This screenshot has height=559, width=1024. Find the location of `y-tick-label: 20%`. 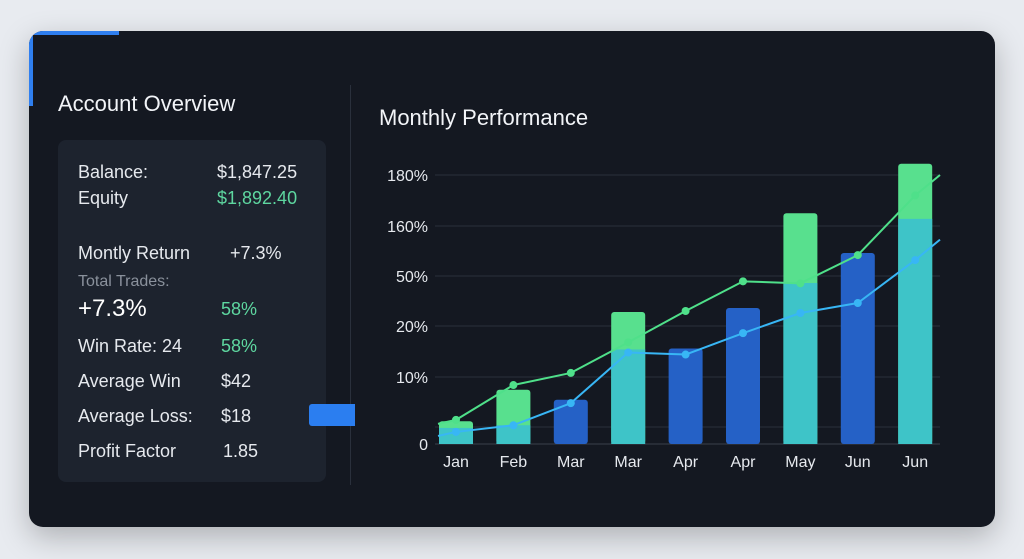

y-tick-label: 20% is located at coordinates (412, 327).